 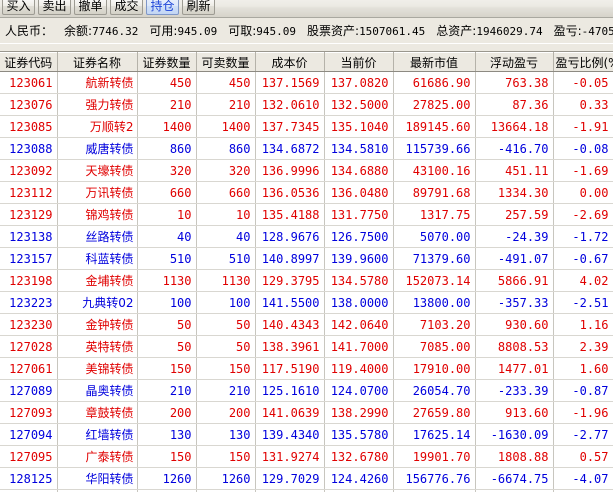 What do you see at coordinates (359, 390) in the screenshot?
I see `cell-r14-c5: 124.0700` at bounding box center [359, 390].